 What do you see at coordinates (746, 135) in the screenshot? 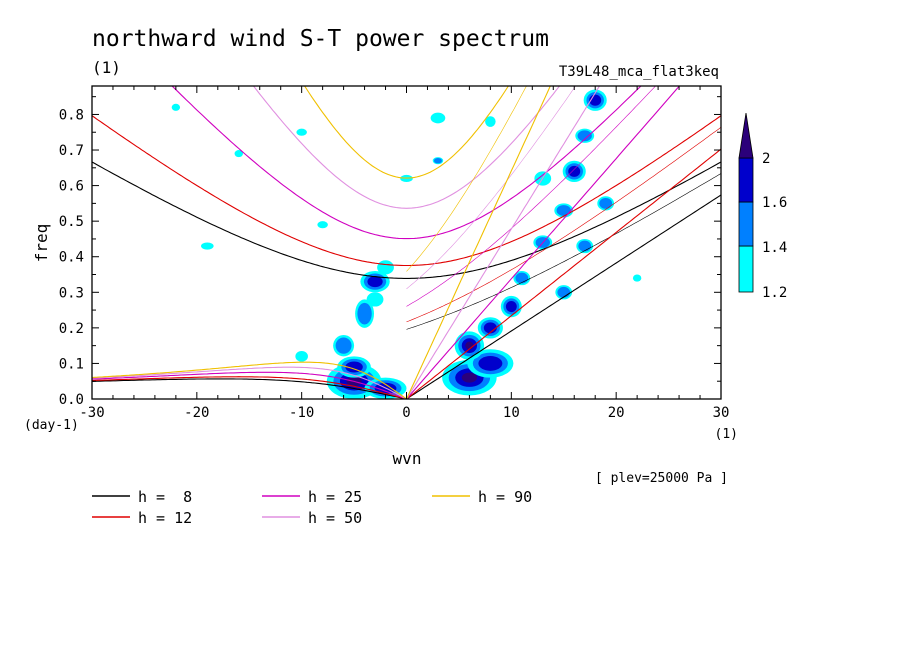
I see `colorbar-extension` at bounding box center [746, 135].